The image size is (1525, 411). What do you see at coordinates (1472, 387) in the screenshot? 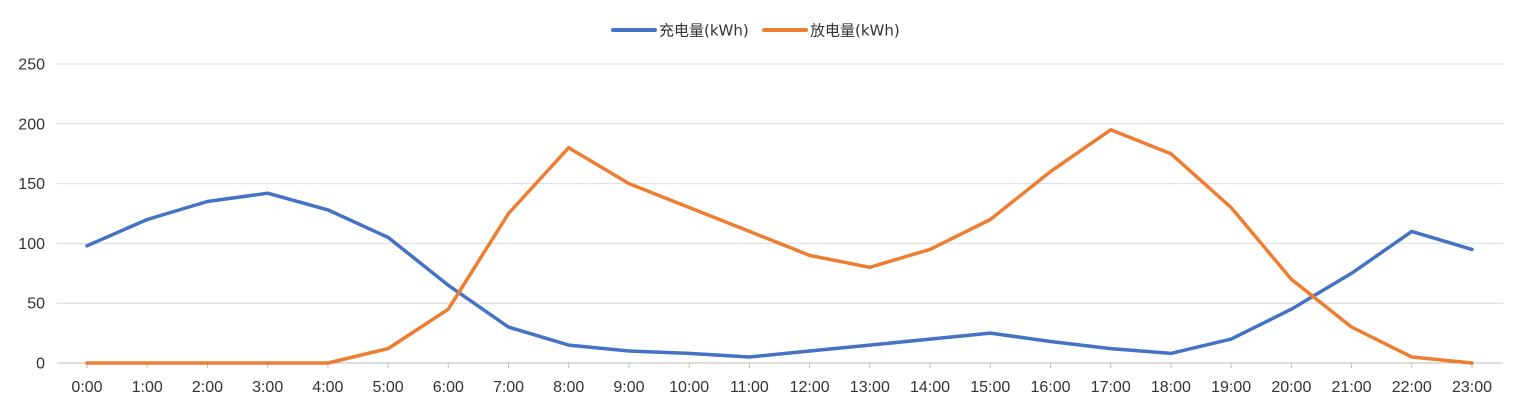
I see `x-tick-label: 23:00` at bounding box center [1472, 387].